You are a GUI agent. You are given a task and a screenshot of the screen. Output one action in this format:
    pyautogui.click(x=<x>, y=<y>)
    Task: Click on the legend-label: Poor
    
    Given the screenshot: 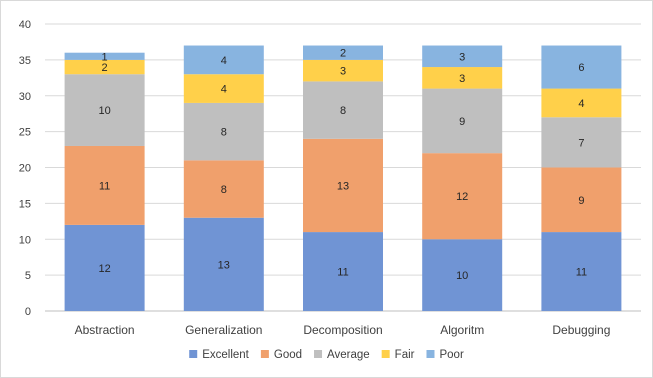 What is the action you would take?
    pyautogui.click(x=451, y=355)
    